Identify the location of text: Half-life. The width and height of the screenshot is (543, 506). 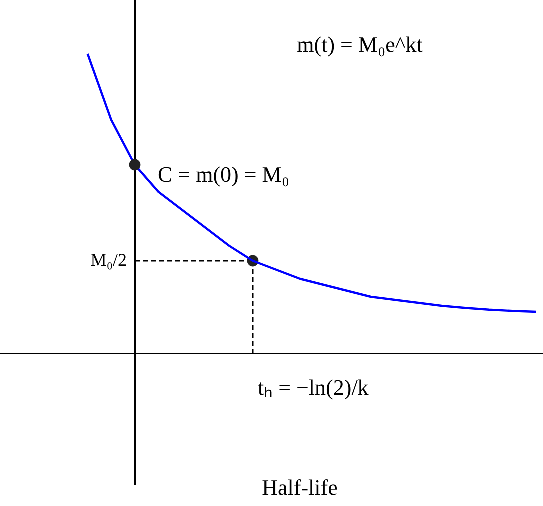
(300, 487).